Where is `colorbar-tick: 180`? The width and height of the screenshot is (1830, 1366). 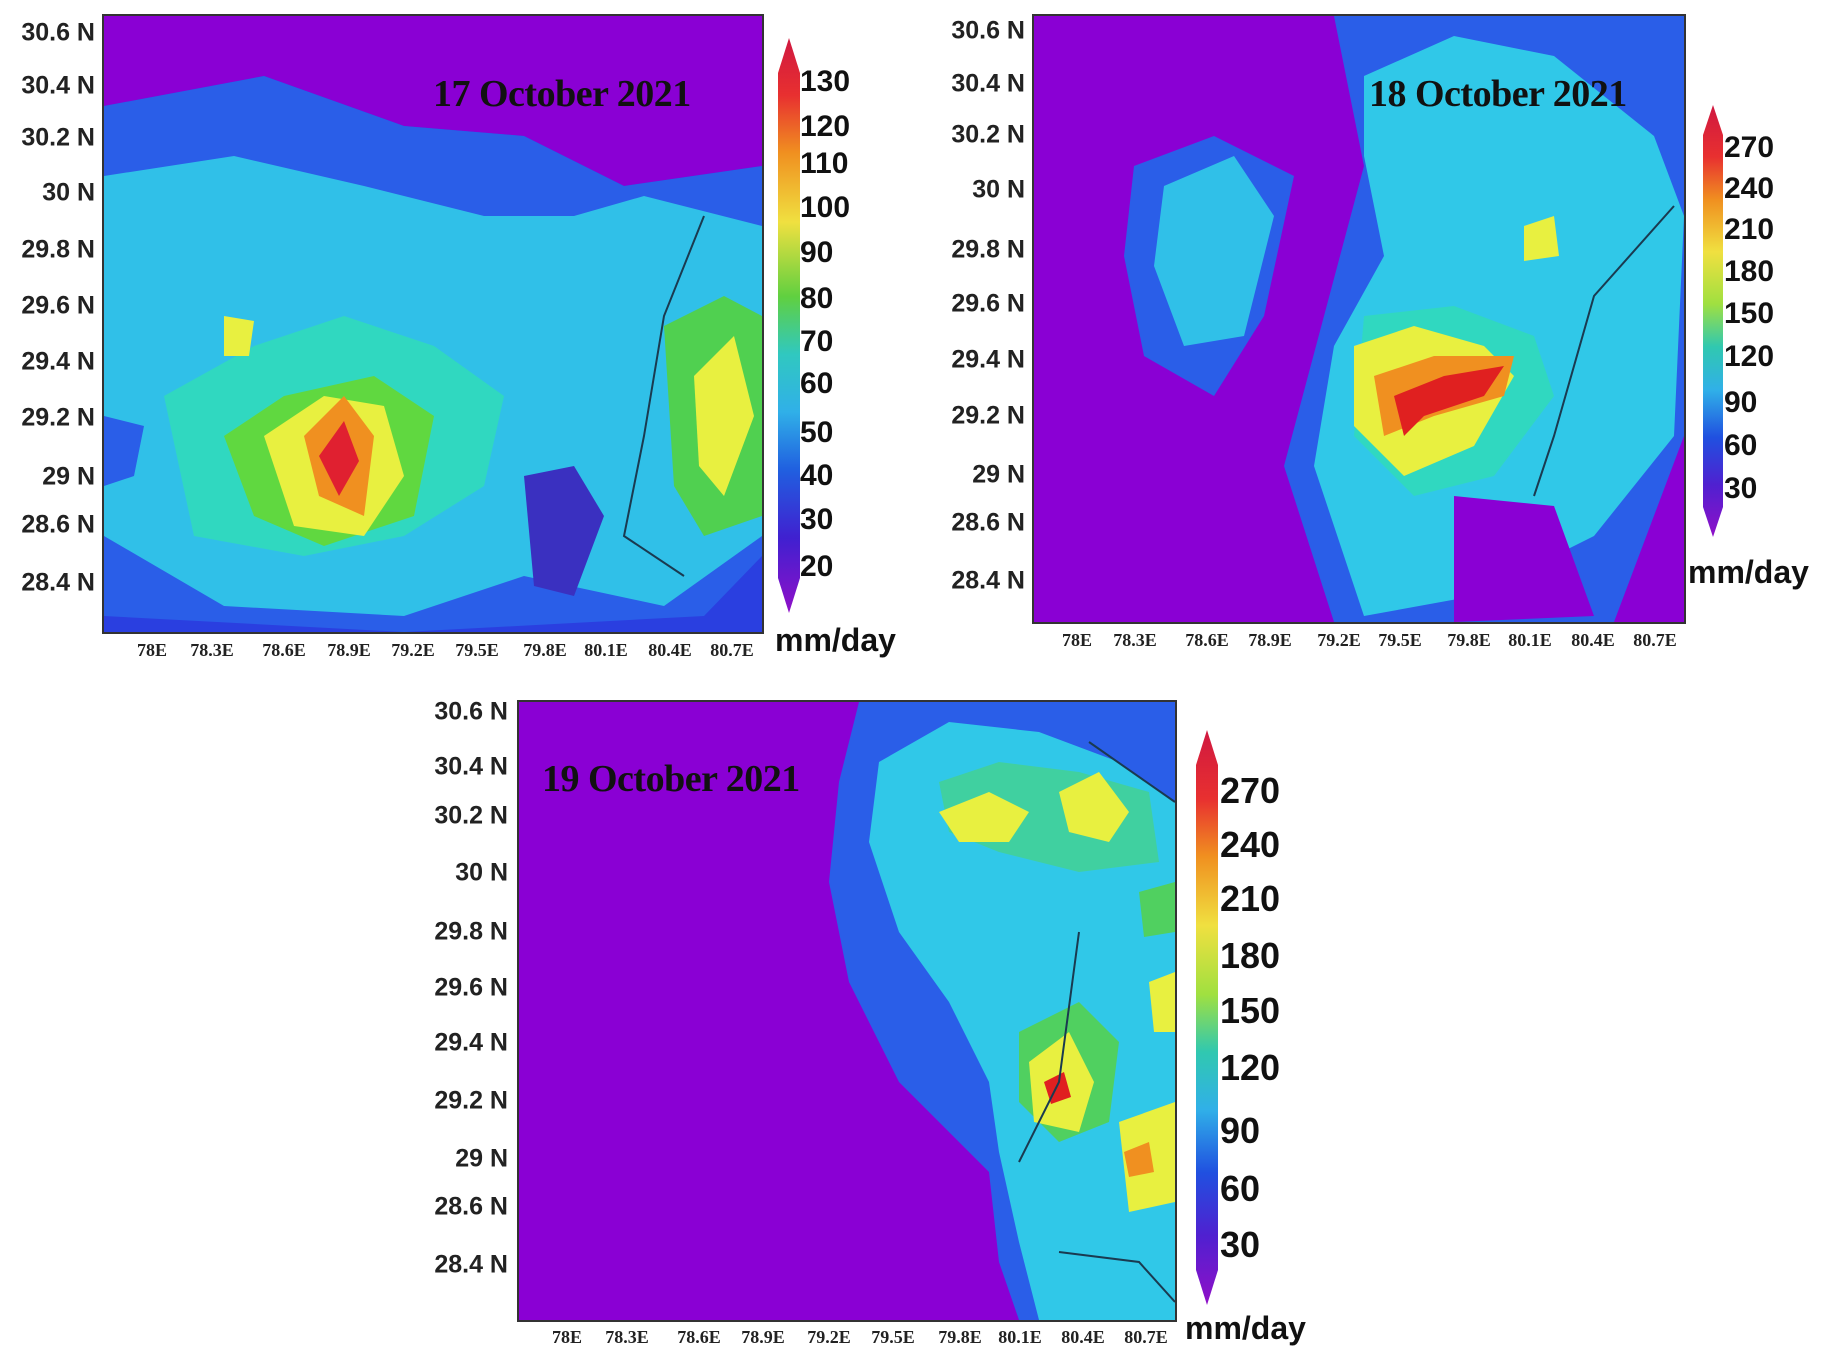 colorbar-tick: 180 is located at coordinates (1250, 955).